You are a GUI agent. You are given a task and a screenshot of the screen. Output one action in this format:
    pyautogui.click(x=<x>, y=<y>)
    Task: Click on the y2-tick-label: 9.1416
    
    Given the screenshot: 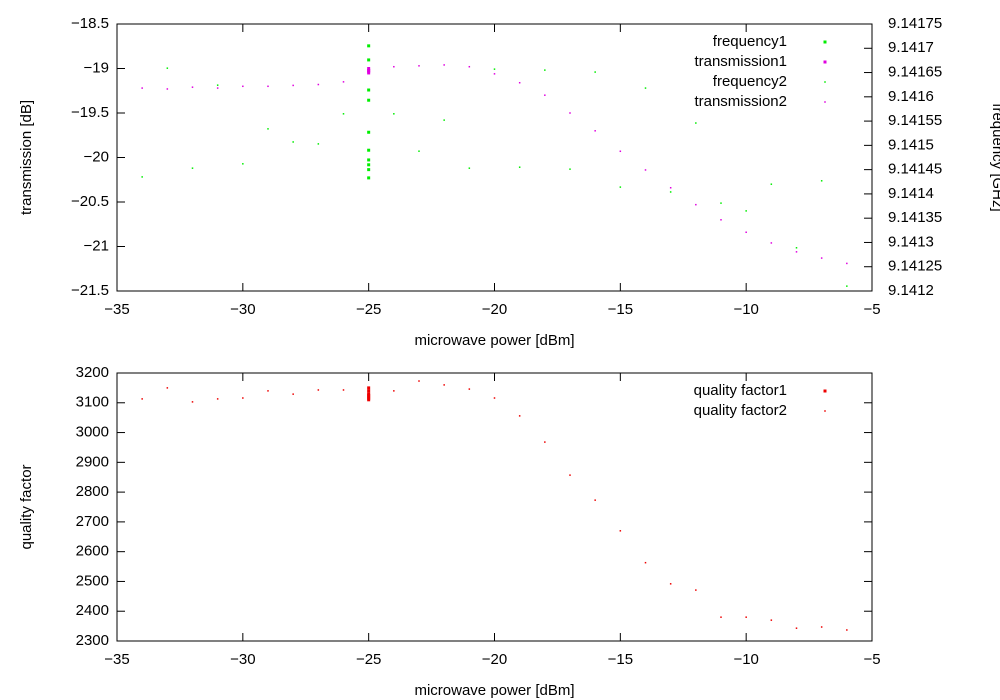 What is the action you would take?
    pyautogui.click(x=911, y=96)
    